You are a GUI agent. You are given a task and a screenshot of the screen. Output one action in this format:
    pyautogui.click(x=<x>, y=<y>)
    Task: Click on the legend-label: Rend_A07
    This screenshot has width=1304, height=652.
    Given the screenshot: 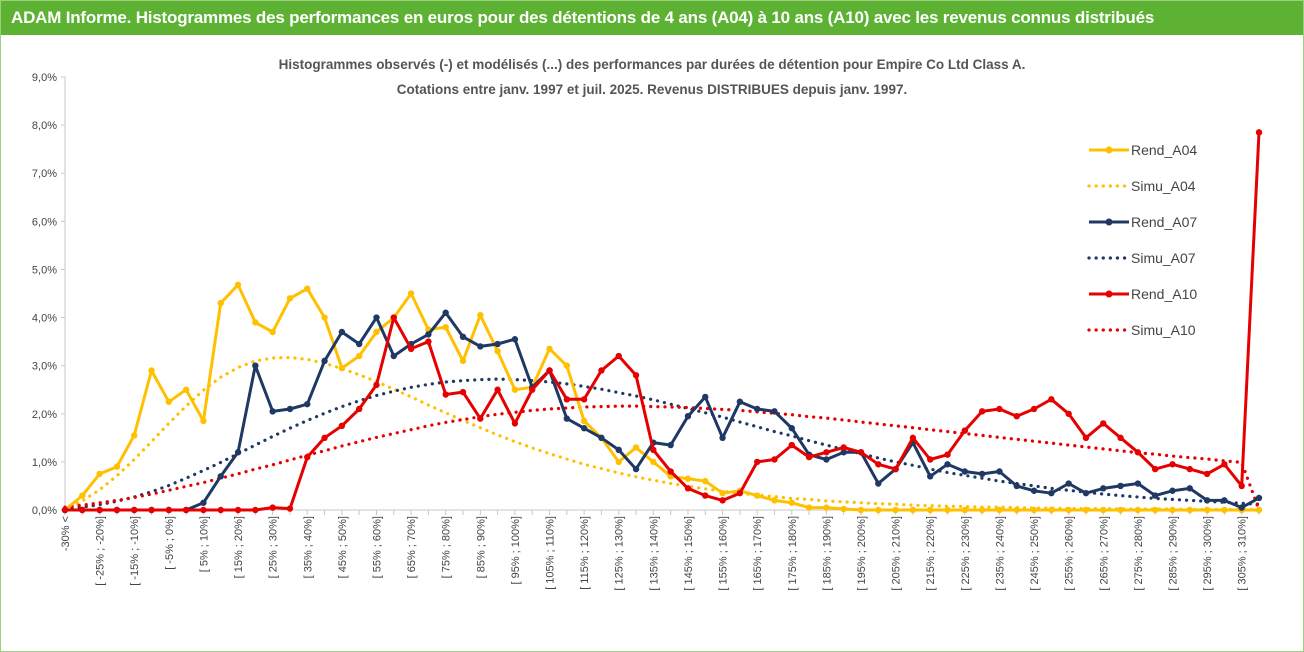 What is the action you would take?
    pyautogui.click(x=1164, y=222)
    